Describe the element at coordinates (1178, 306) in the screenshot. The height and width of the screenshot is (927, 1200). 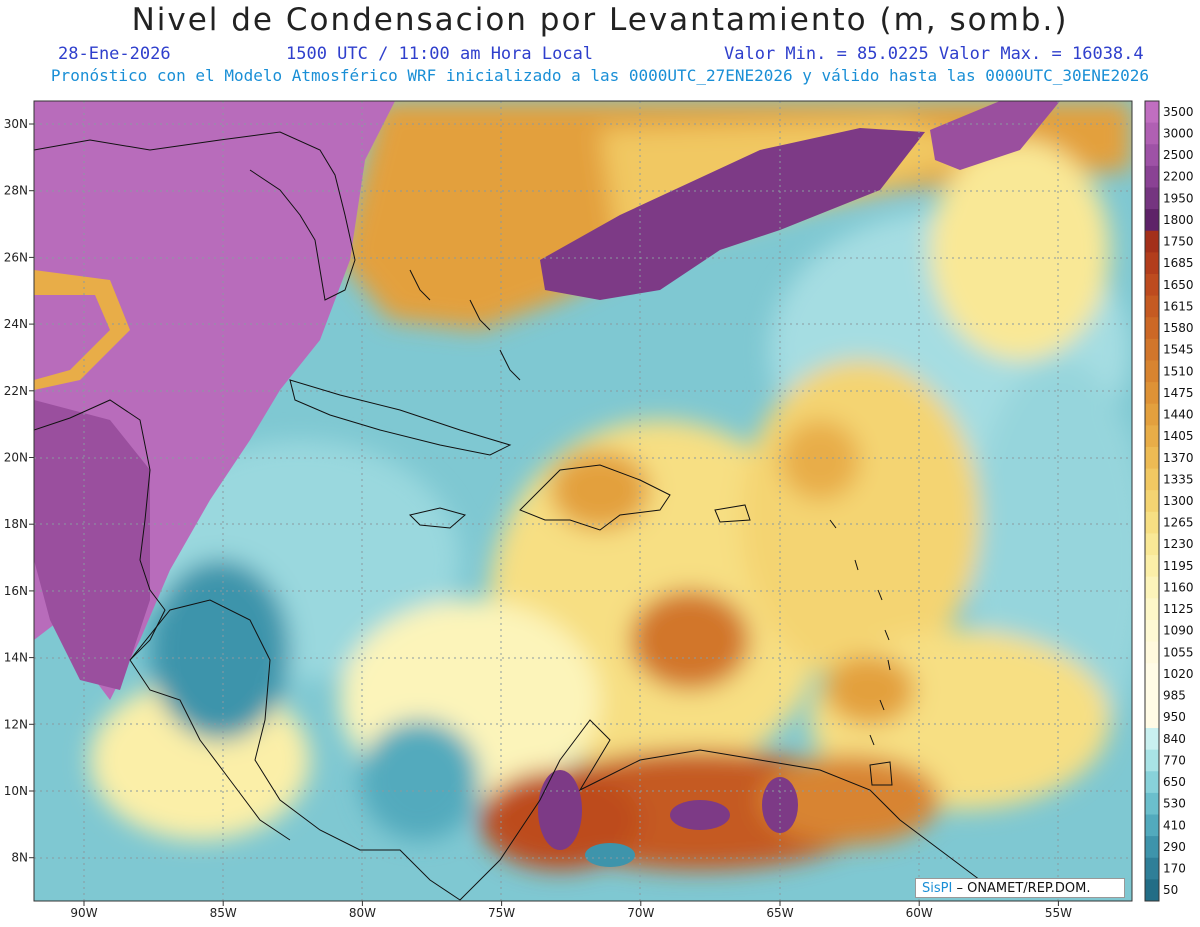
I see `colorbar-label: 1615` at that location.